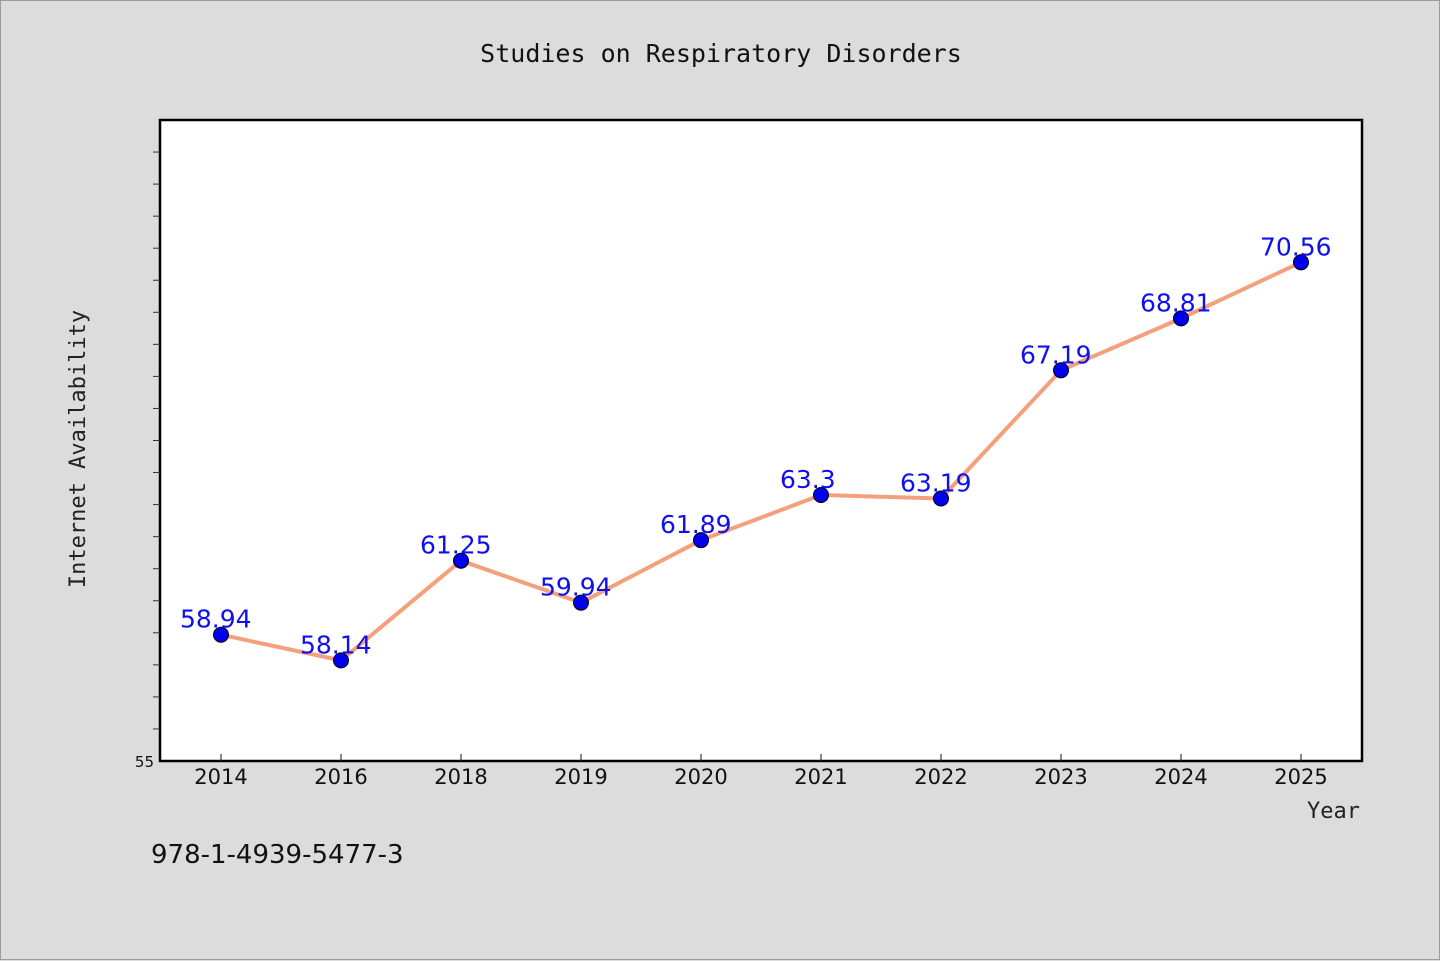 The width and height of the screenshot is (1440, 961). I want to click on x-tick-label: 2021, so click(820, 777).